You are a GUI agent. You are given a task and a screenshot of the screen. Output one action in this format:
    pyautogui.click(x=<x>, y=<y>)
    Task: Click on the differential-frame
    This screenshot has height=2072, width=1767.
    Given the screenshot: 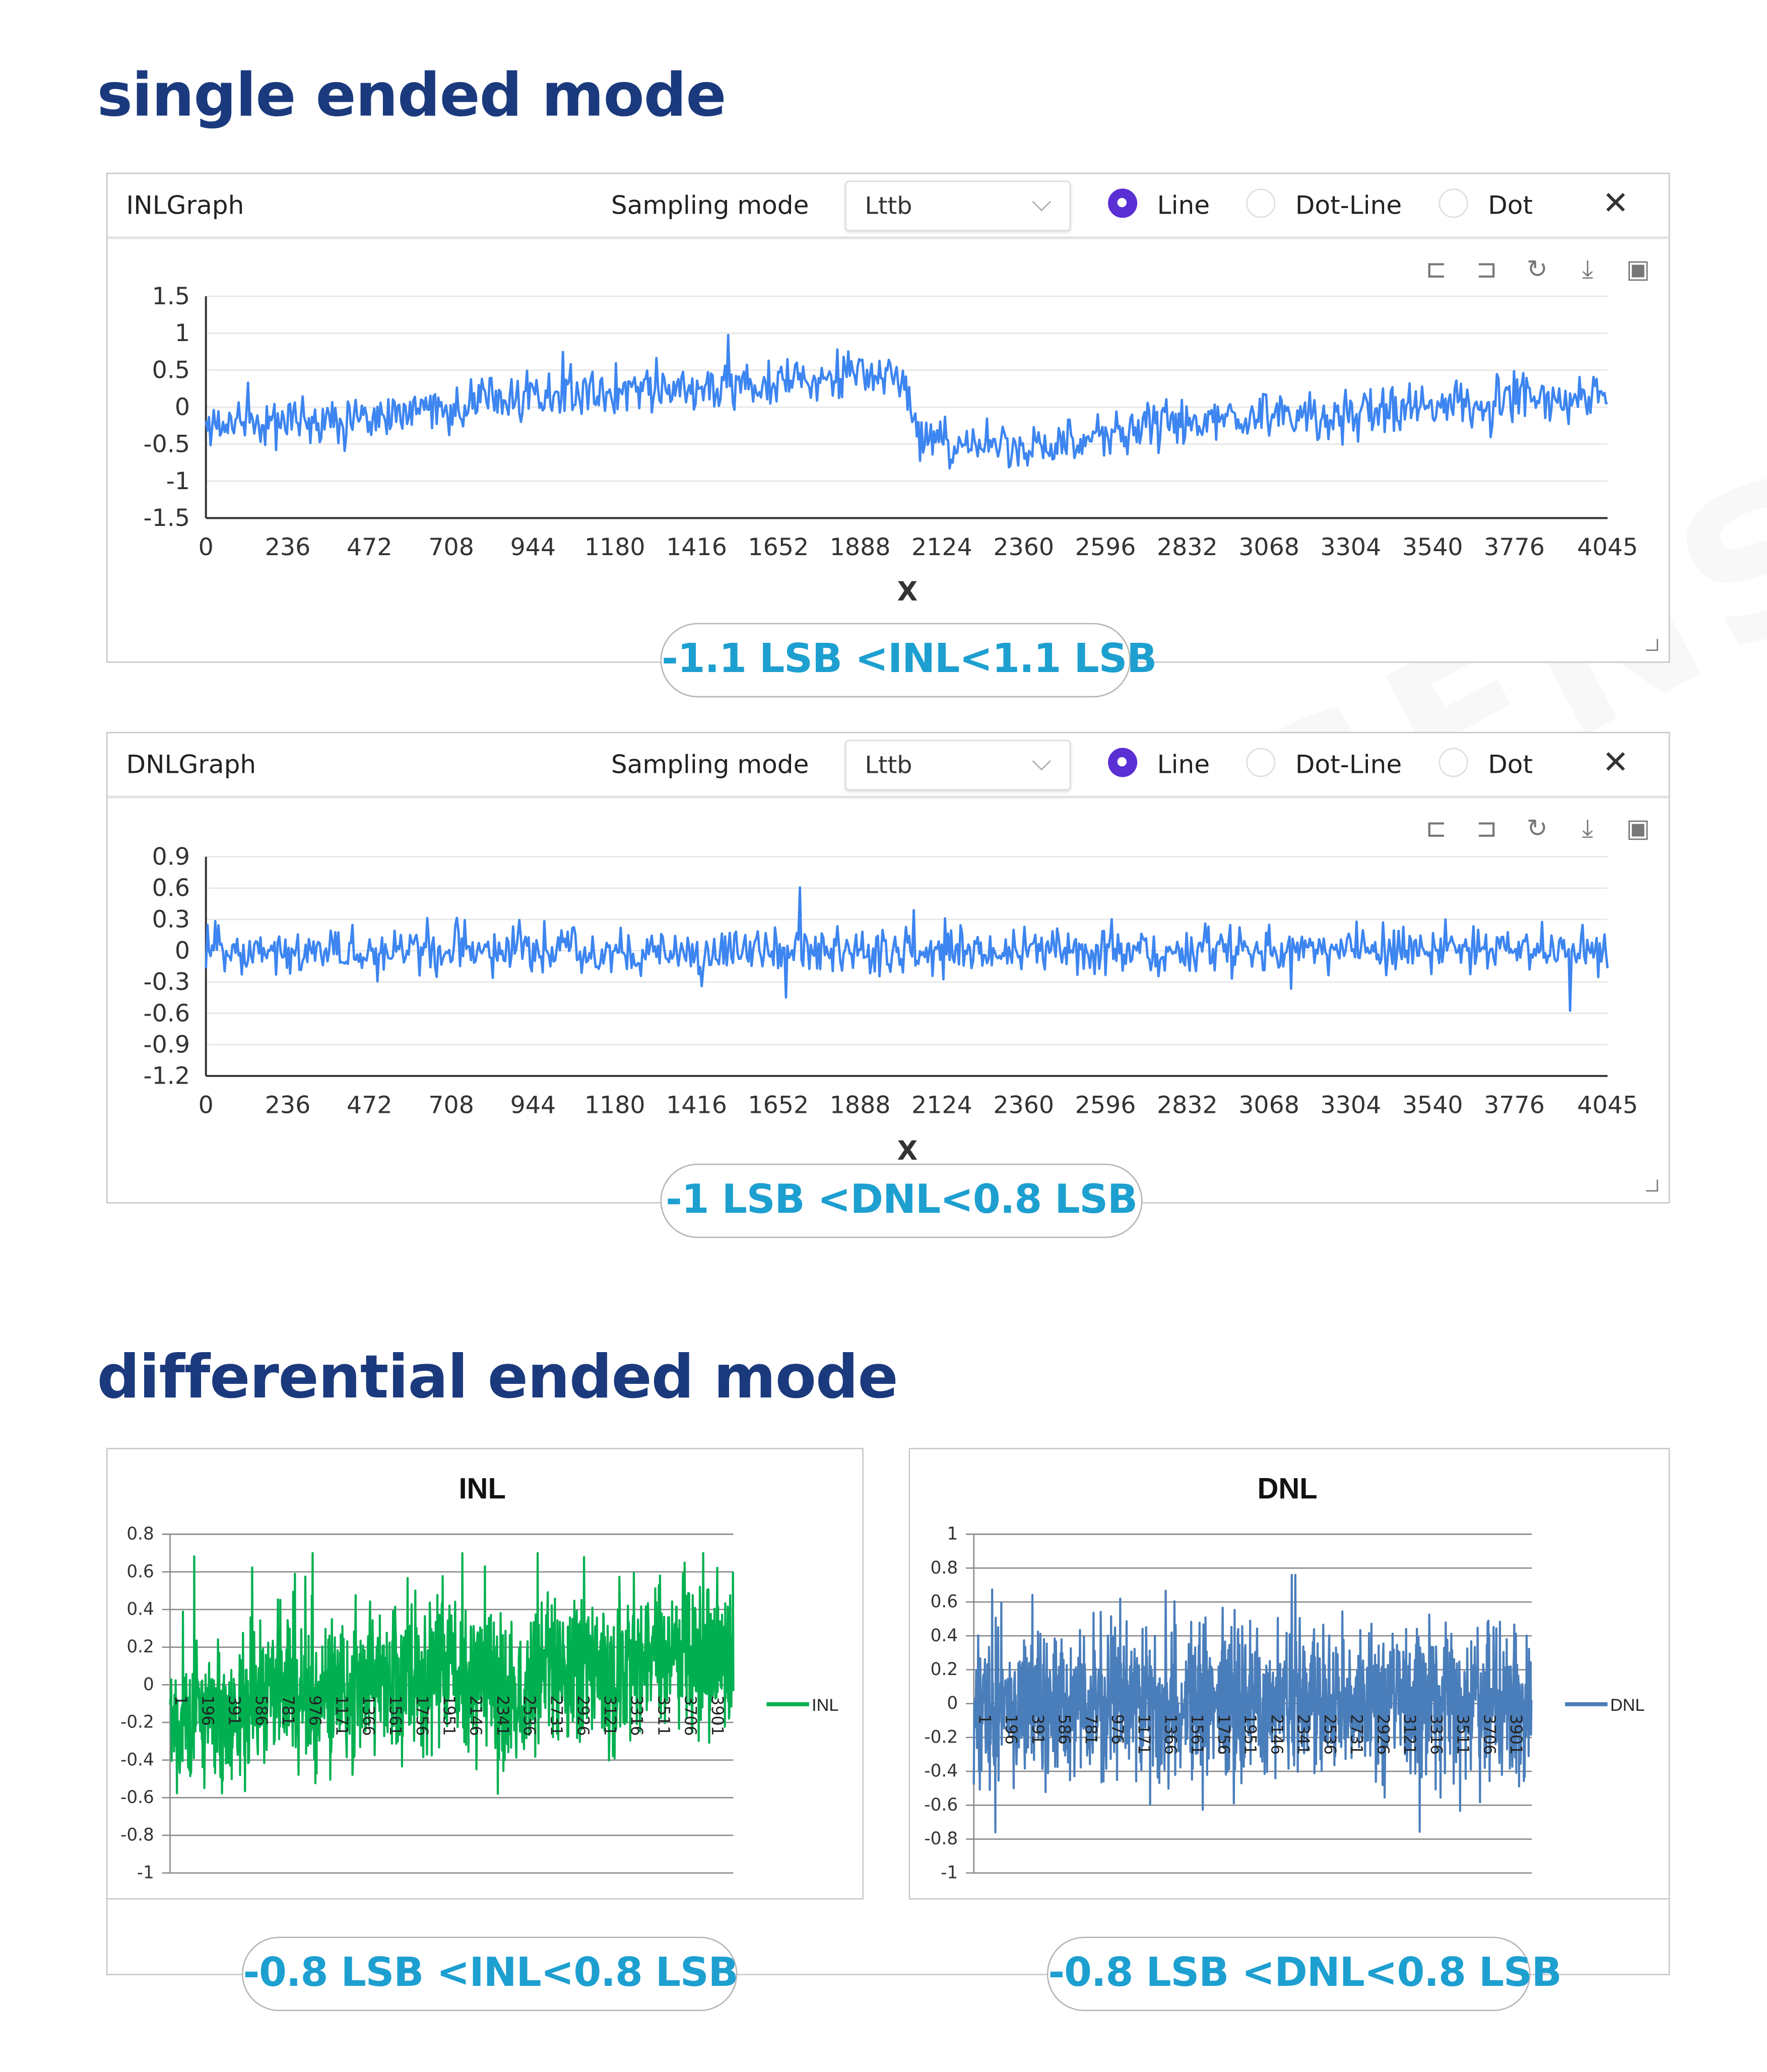 What is the action you would take?
    pyautogui.click(x=888, y=1936)
    